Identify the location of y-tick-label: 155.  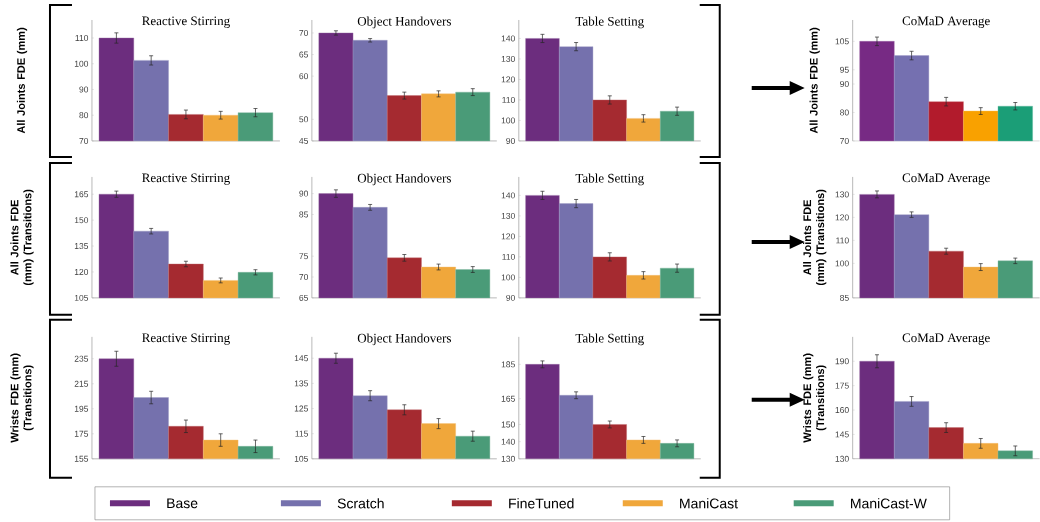
(81, 458).